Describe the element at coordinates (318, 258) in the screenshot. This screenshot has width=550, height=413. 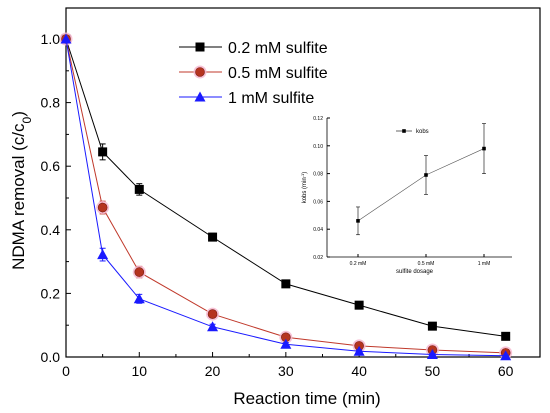
I see `inset-y-tick-label: 0.02` at that location.